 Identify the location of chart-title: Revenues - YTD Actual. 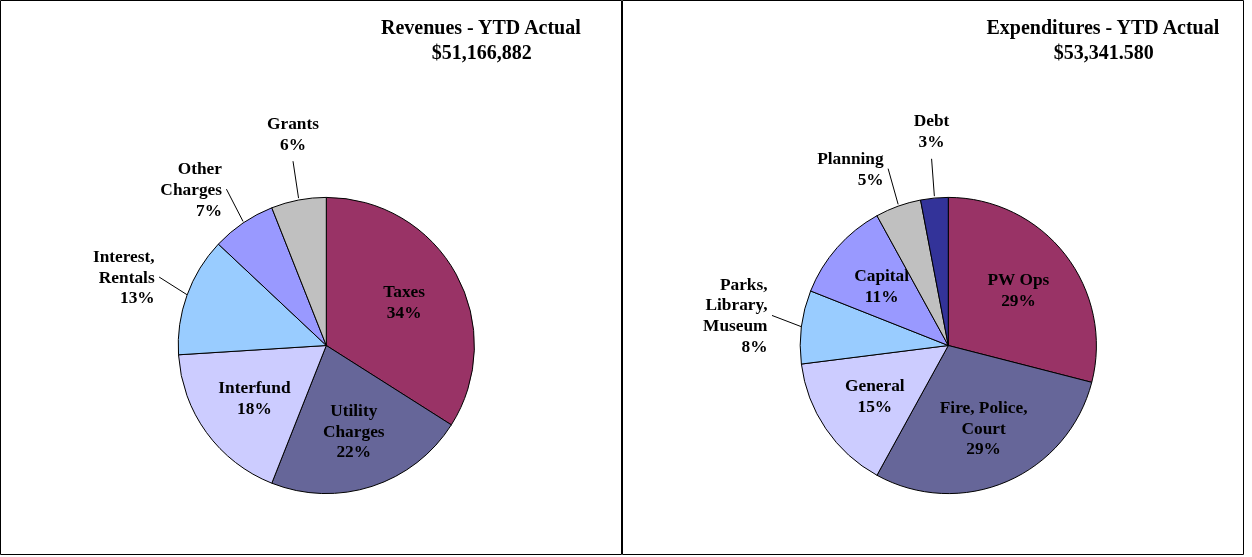
(481, 26).